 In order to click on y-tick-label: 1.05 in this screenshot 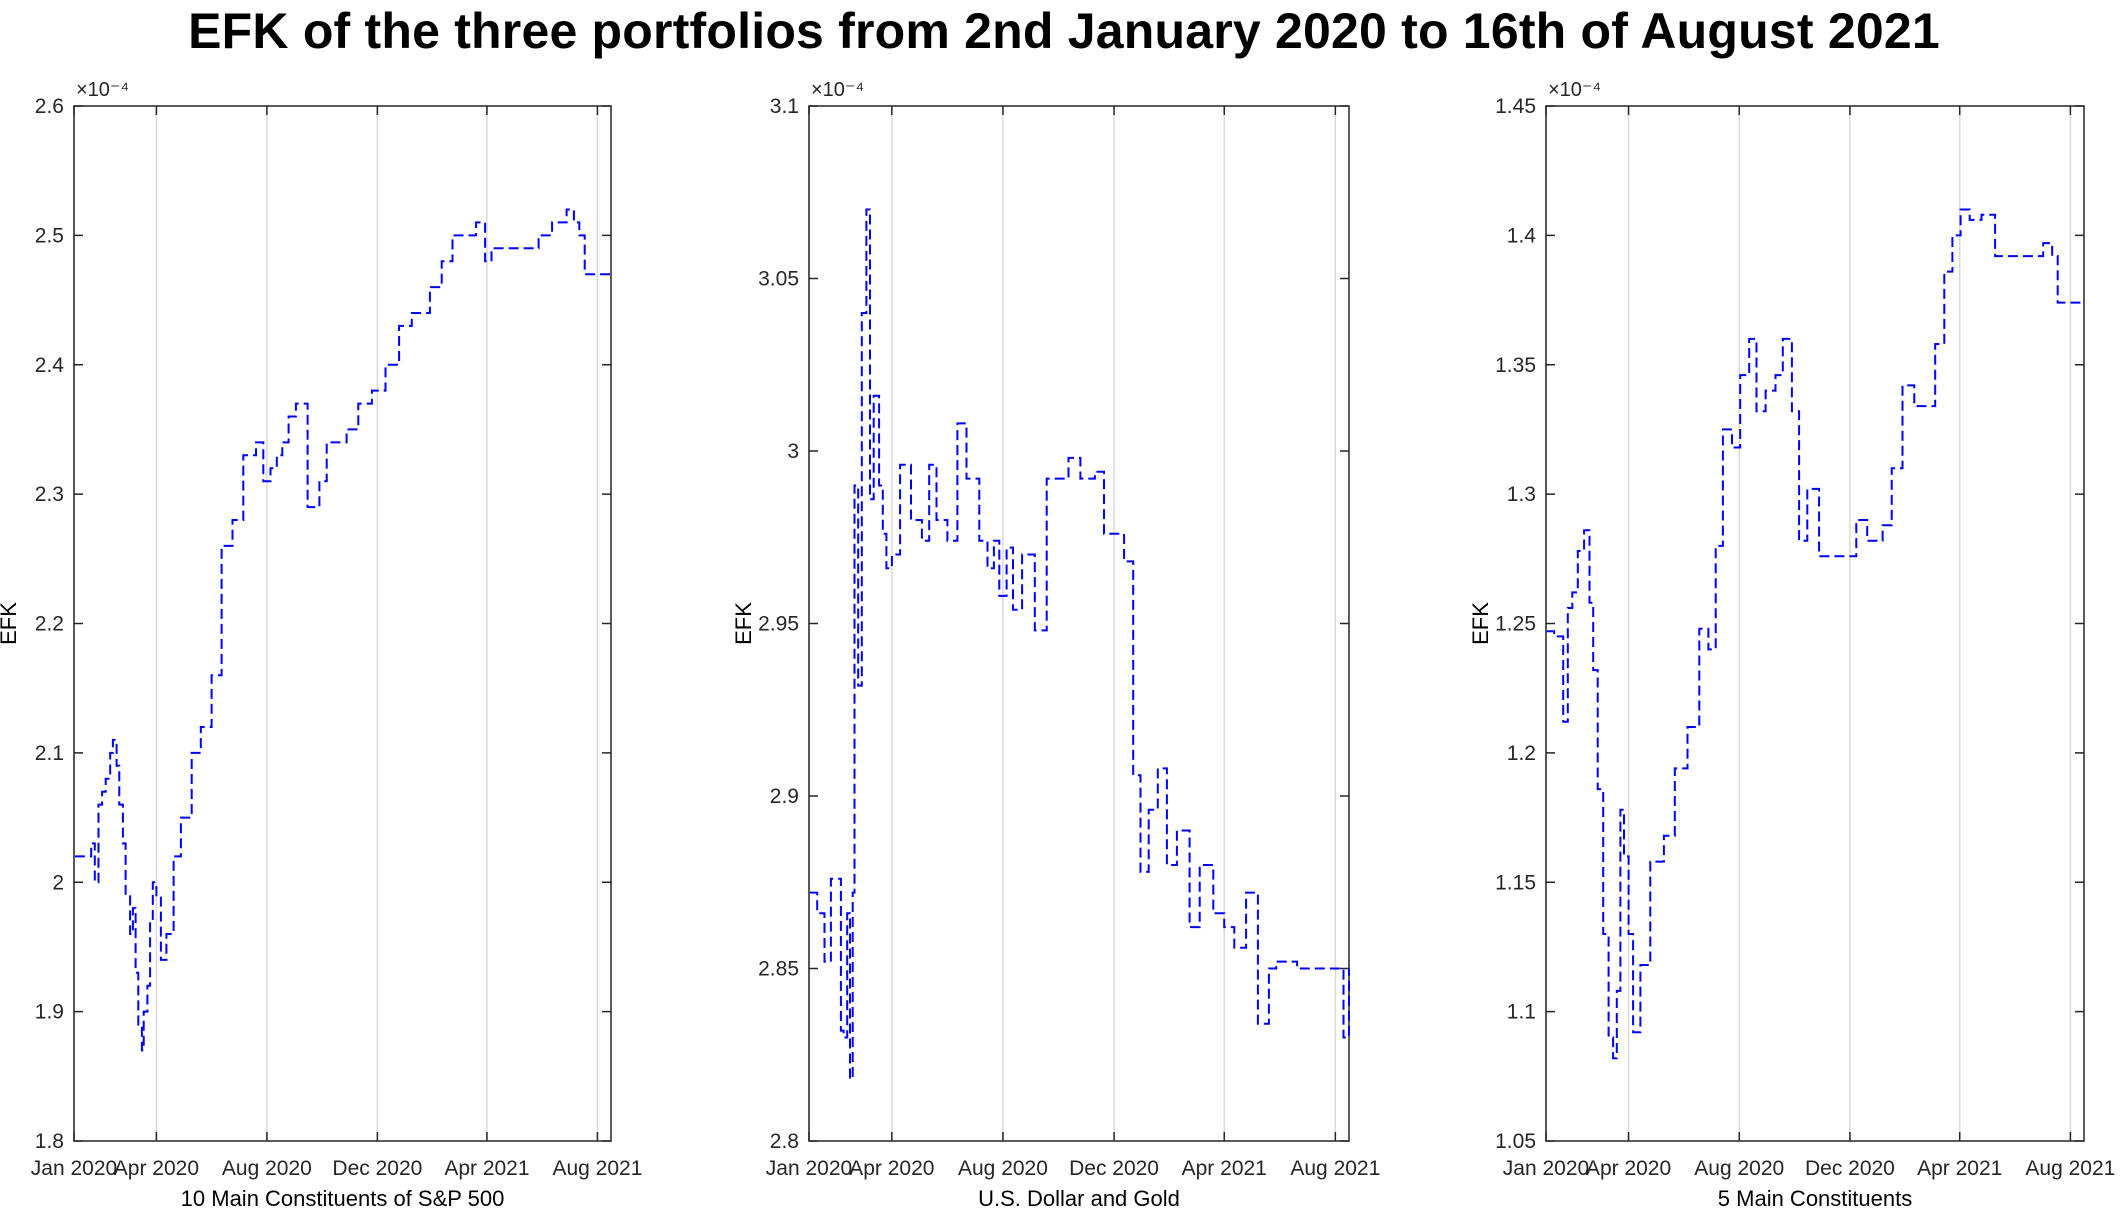, I will do `click(1515, 1141)`.